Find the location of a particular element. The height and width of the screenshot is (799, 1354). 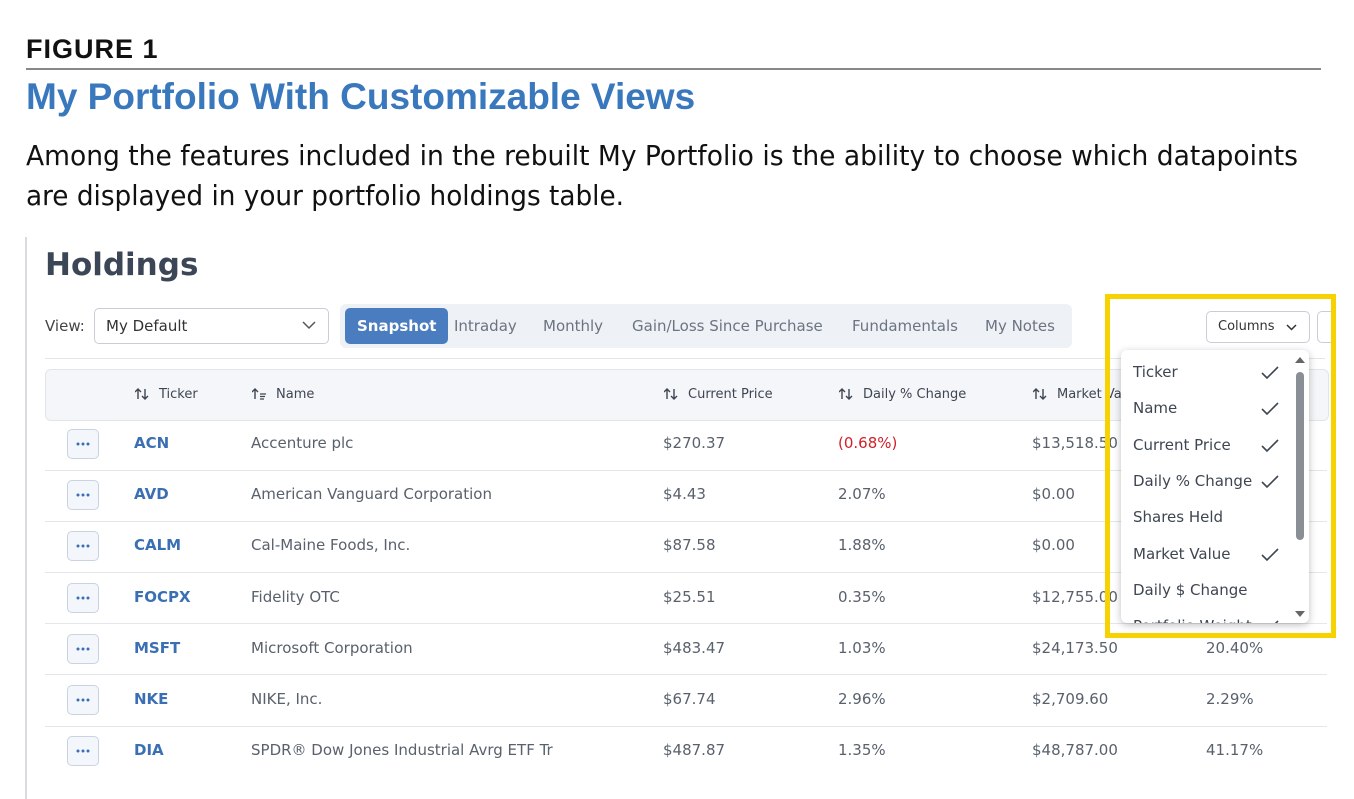

scroll-thumb is located at coordinates (1300, 456).